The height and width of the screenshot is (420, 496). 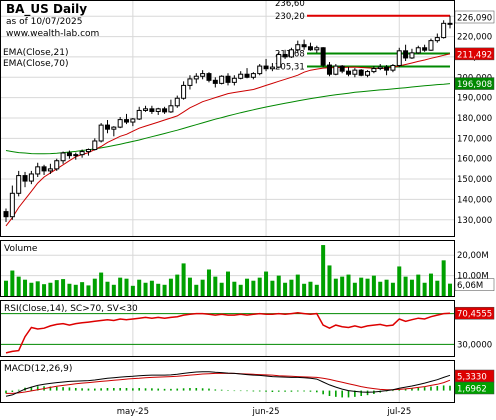 I want to click on macd-series, so click(x=228, y=384).